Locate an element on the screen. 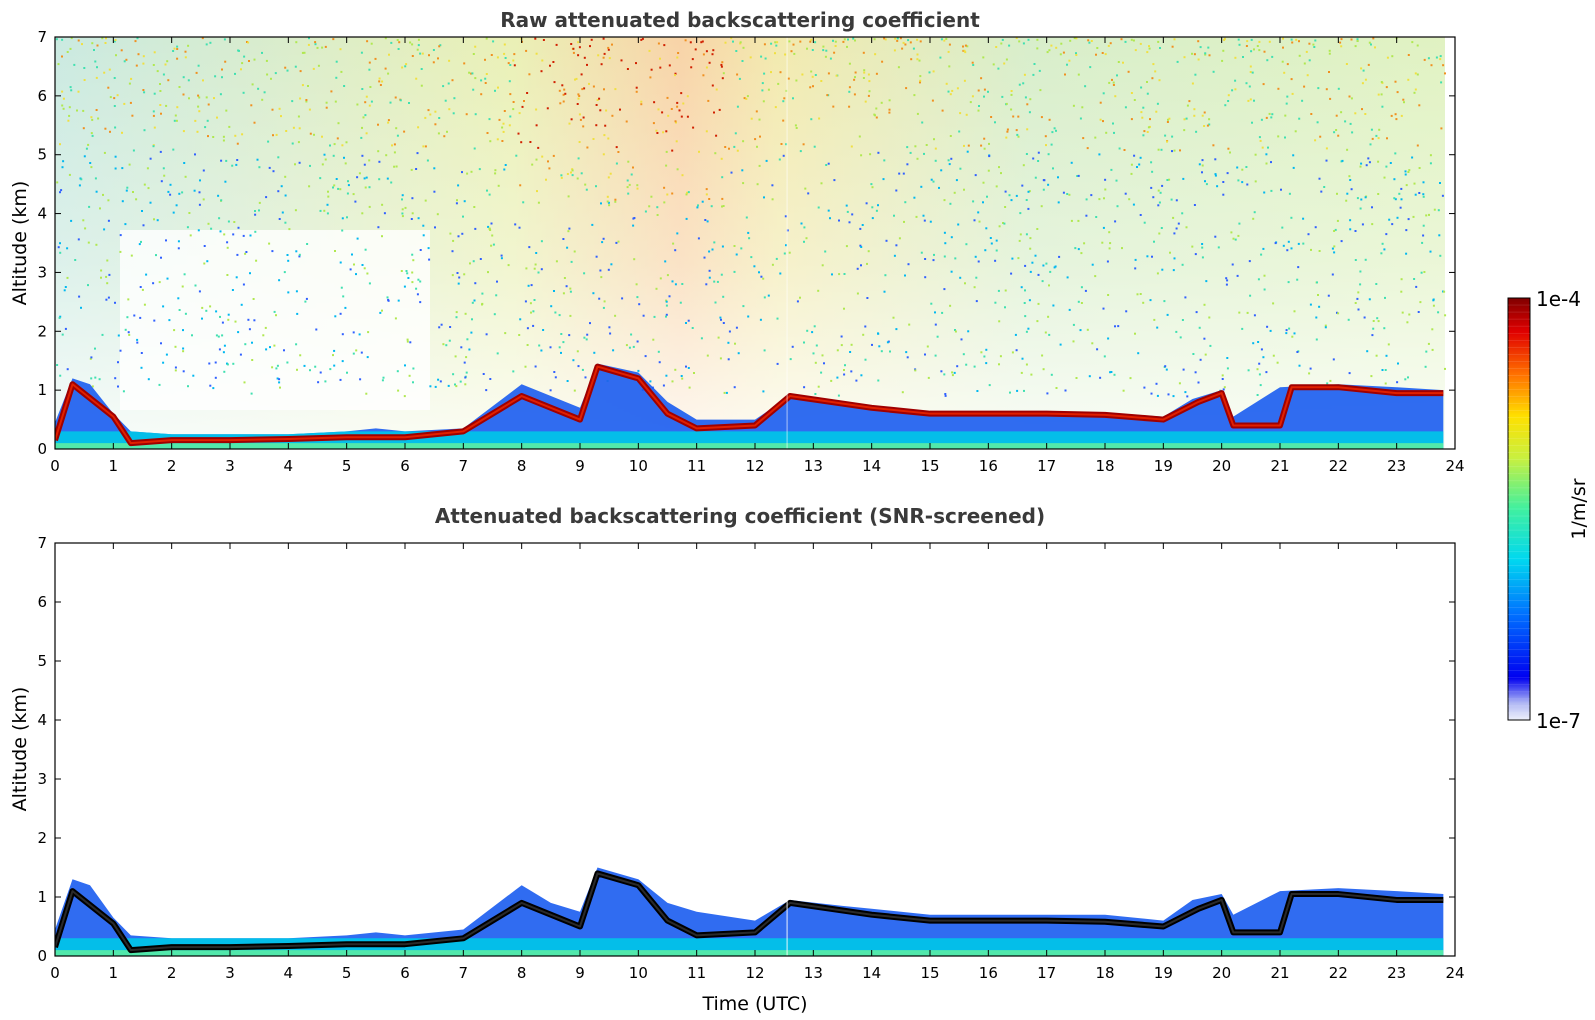  panel-1-y-tick-label: 0 is located at coordinates (42, 449).